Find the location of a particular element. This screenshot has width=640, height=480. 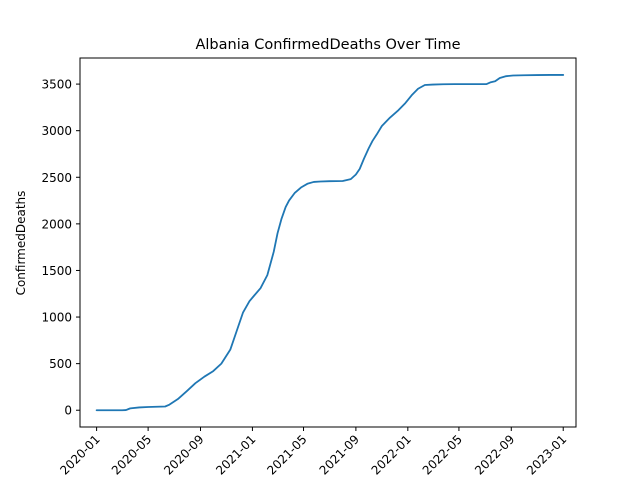

y-tick-label: 3500 is located at coordinates (56, 85).